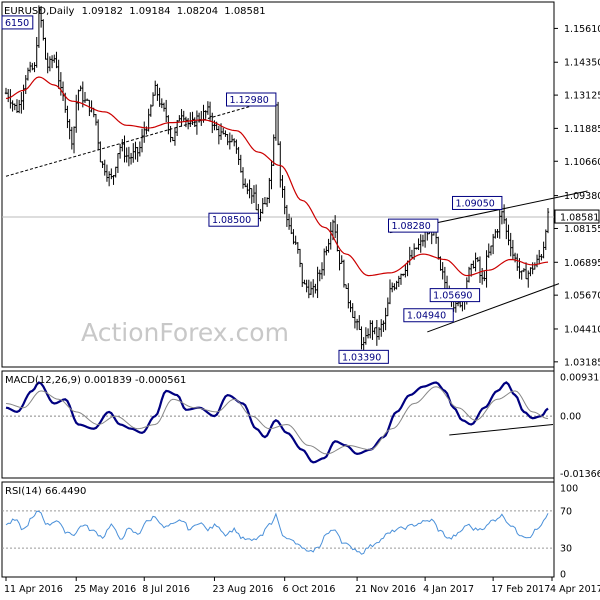  I want to click on x-tick-label: 6 Oct 2016, so click(309, 589).